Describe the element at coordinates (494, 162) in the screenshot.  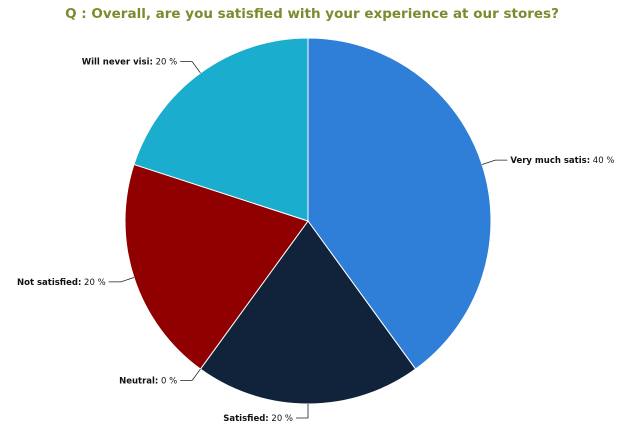
I see `label-connector-very-much-satis` at that location.